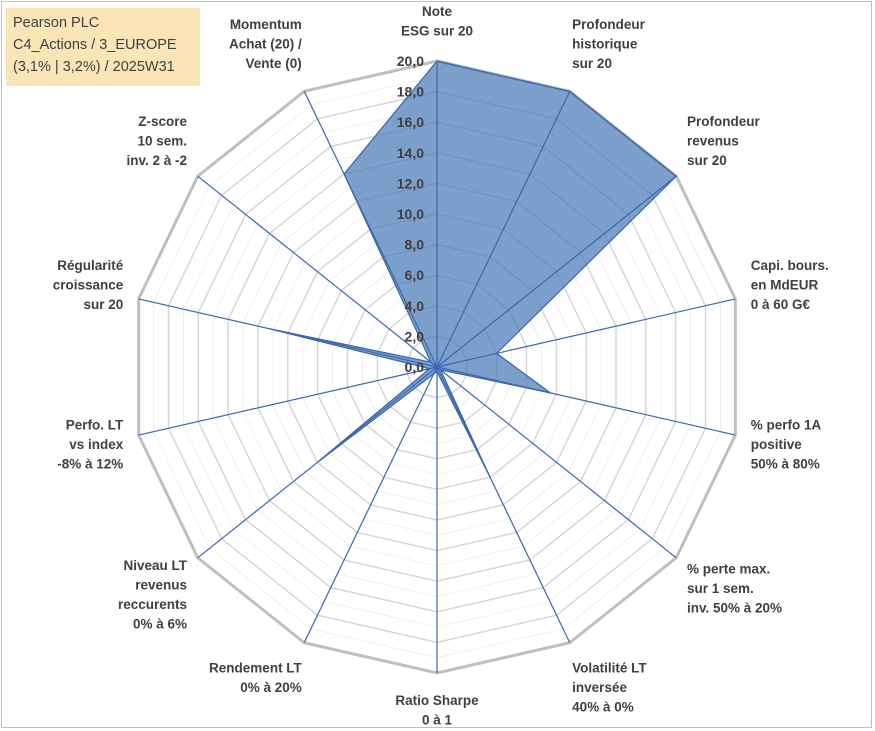 The width and height of the screenshot is (875, 731). I want to click on category-label: Profondeur historique sur 20, so click(608, 44).